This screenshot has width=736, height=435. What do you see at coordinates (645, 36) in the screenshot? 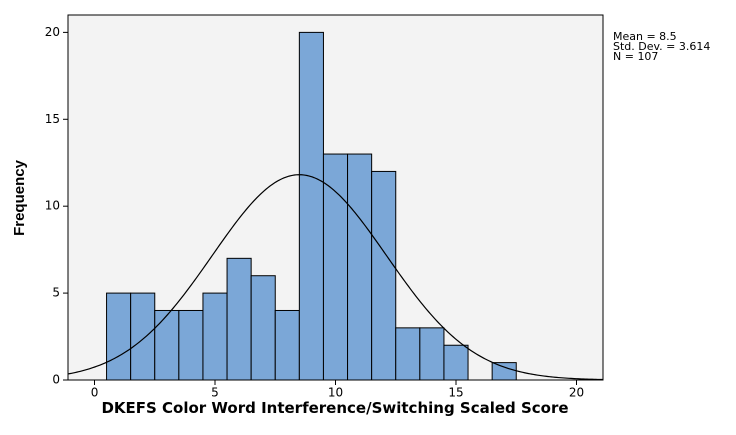
I see `stat-label: Mean = 8.5` at bounding box center [645, 36].